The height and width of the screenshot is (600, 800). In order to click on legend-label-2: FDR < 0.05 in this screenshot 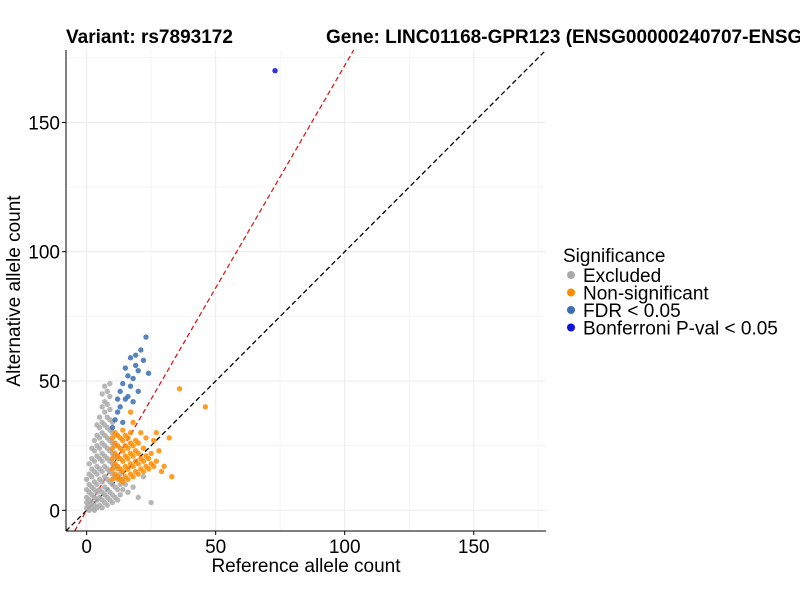, I will do `click(632, 311)`.